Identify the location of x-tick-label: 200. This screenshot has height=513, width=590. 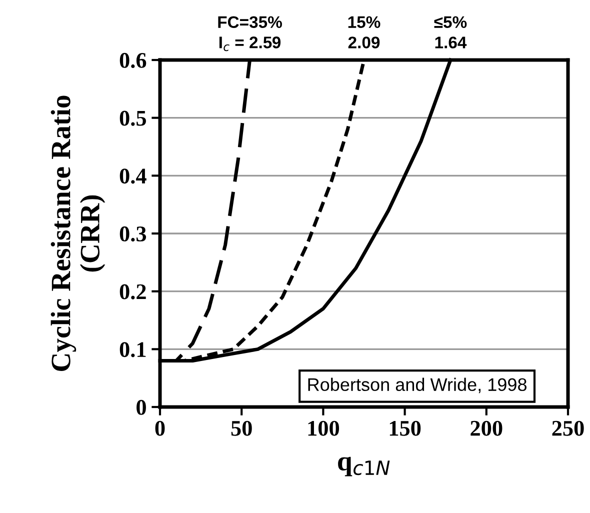
(486, 428).